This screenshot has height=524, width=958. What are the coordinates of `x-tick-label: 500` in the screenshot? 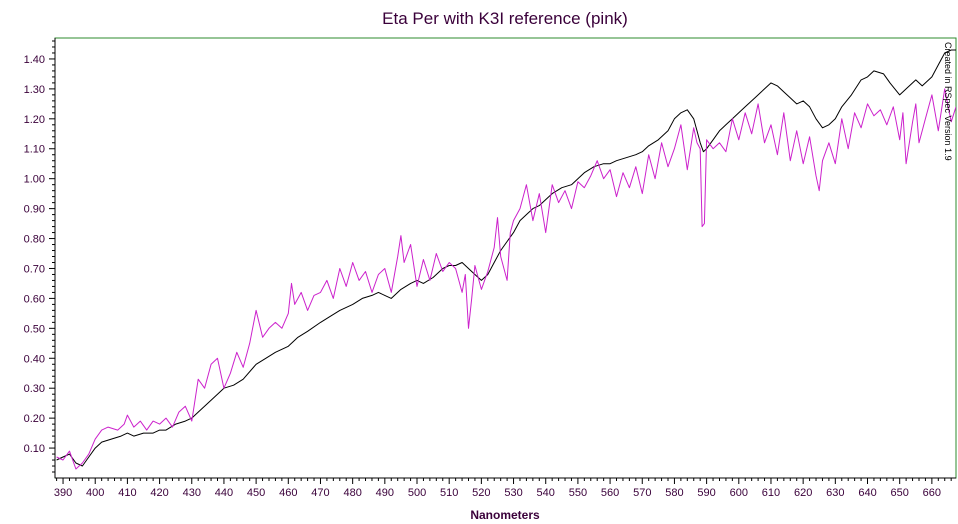 It's located at (417, 493).